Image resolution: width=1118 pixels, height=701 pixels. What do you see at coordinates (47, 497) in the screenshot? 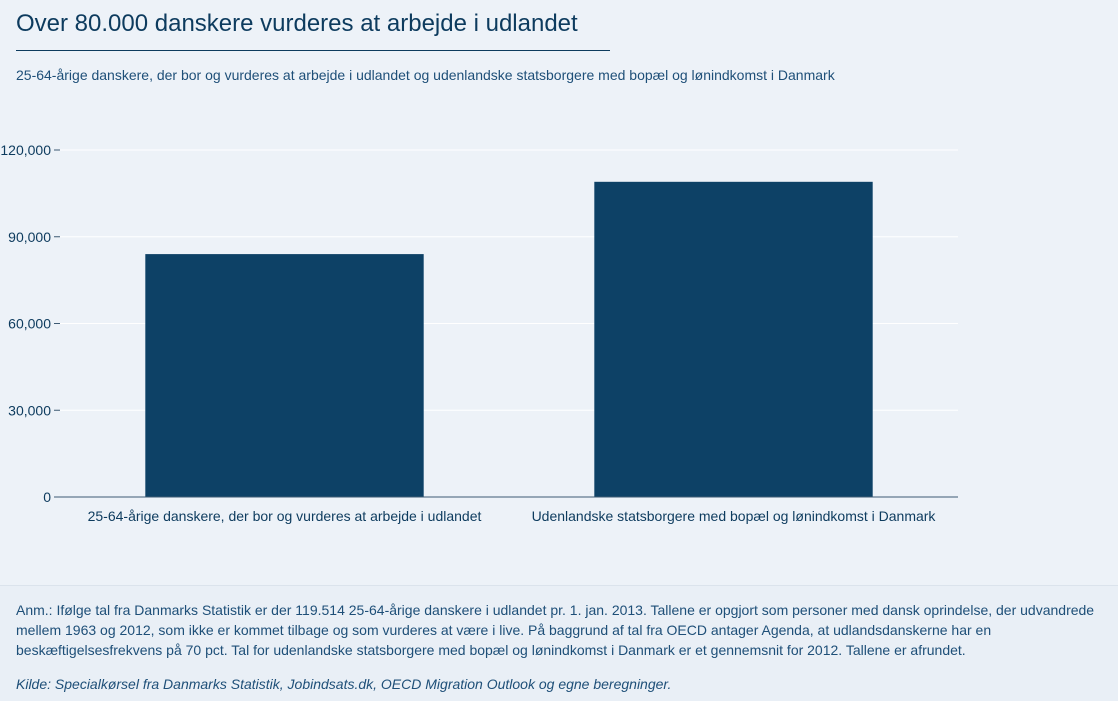
I see `y-tick-label: 0` at bounding box center [47, 497].